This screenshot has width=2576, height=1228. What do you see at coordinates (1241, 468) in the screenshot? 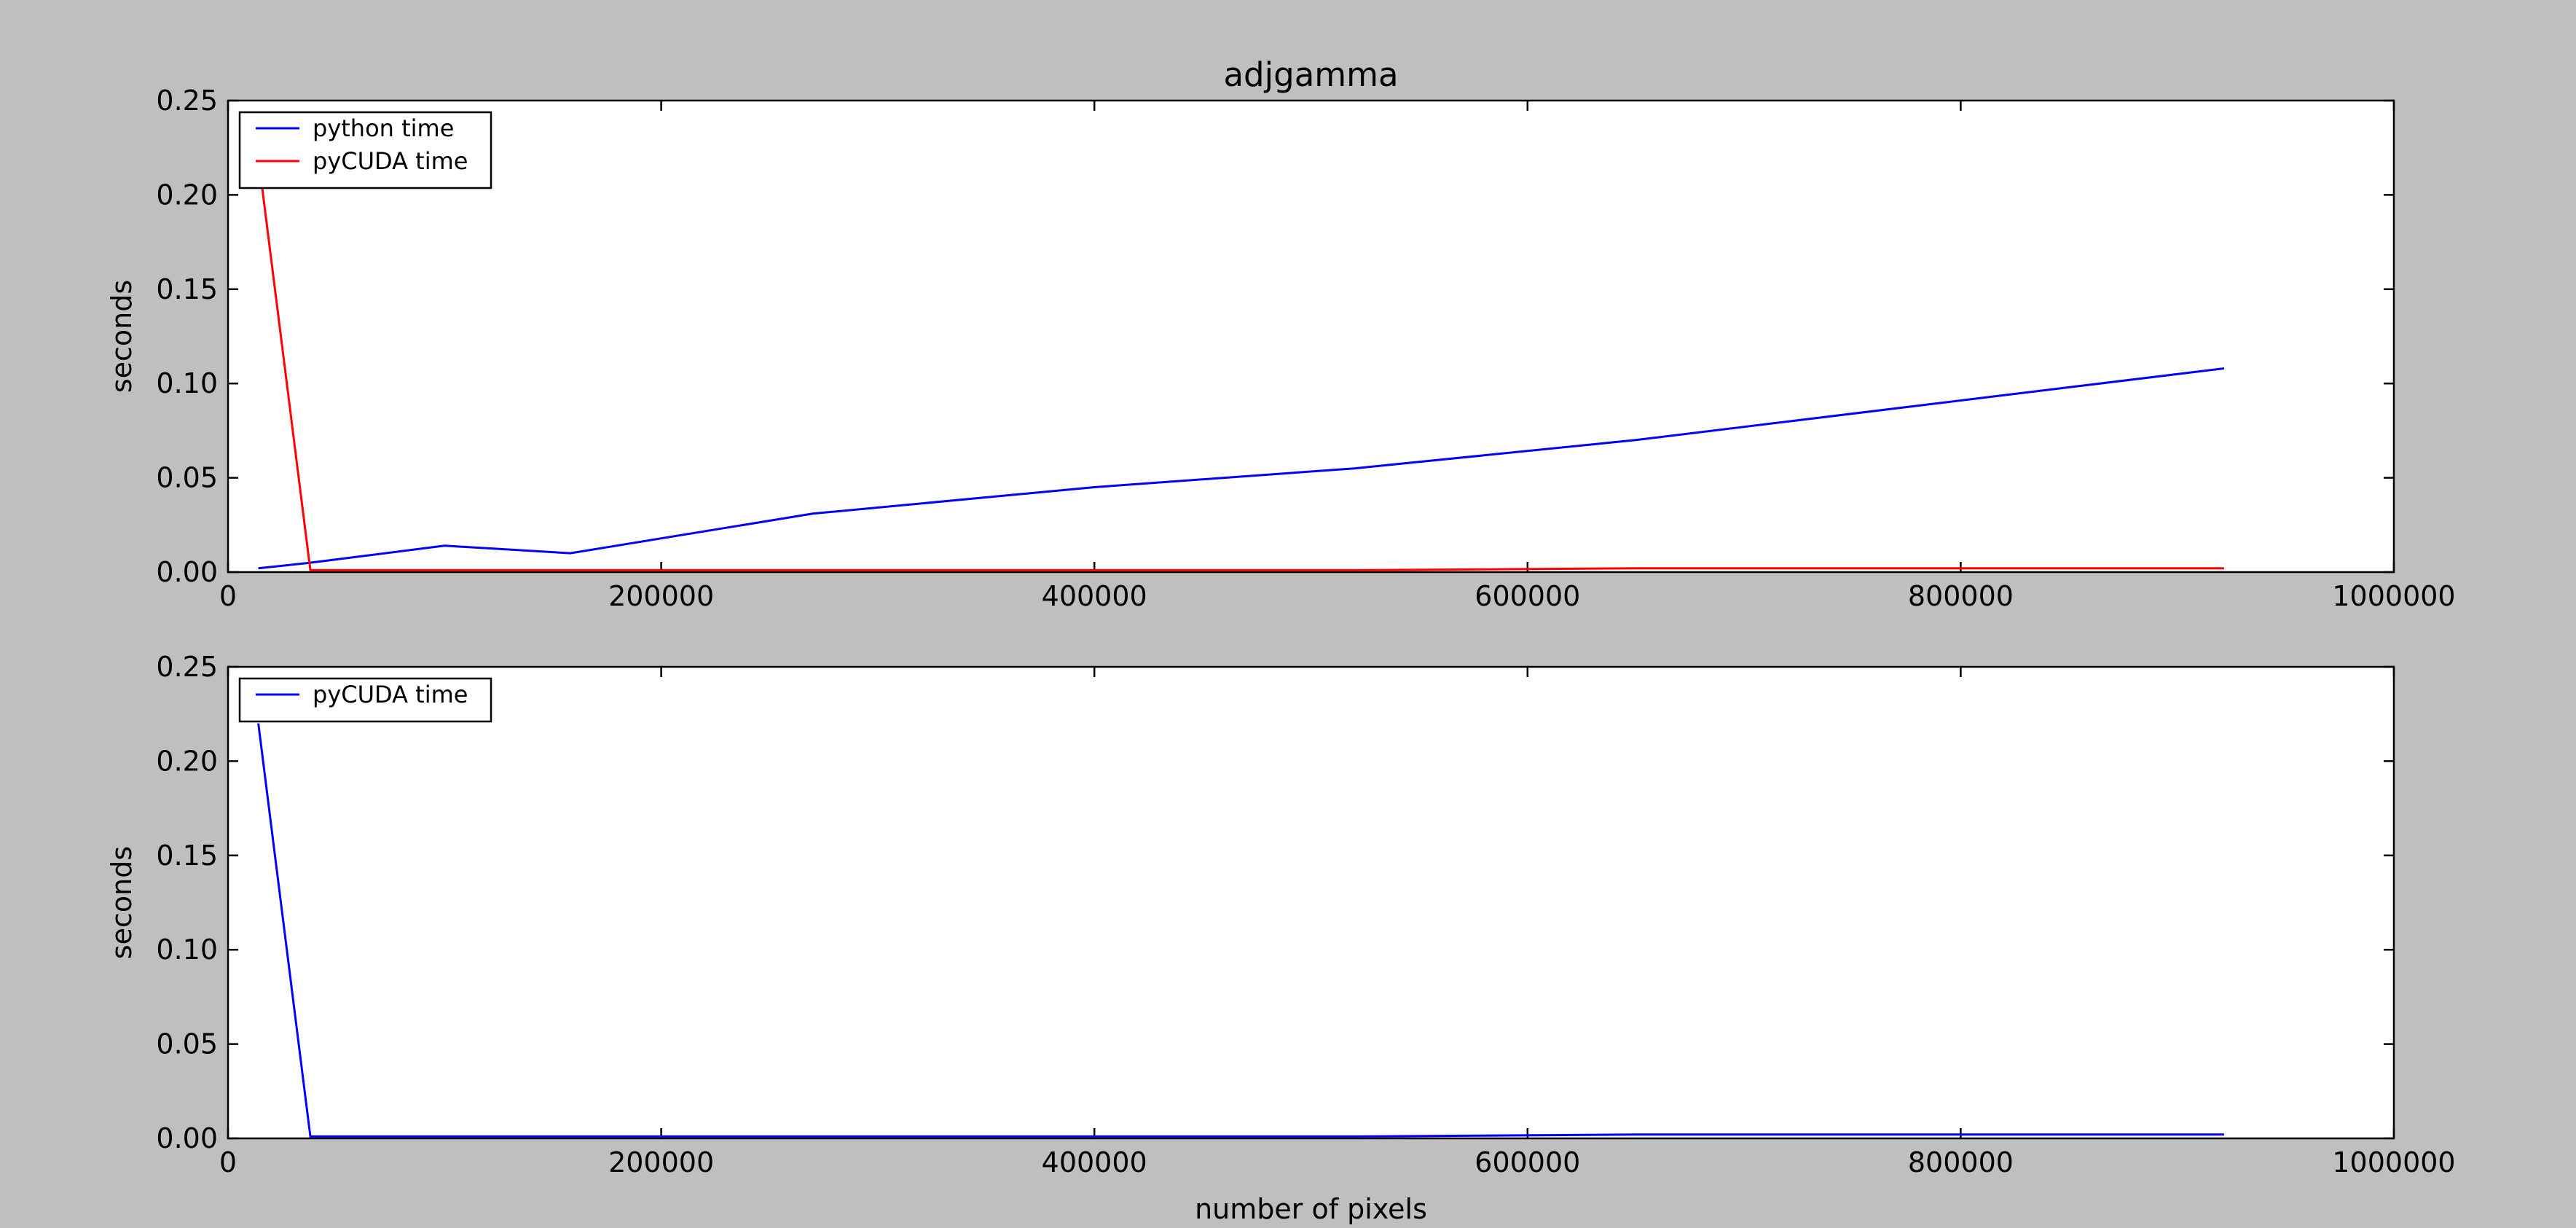
I see `series-line-python-time` at bounding box center [1241, 468].